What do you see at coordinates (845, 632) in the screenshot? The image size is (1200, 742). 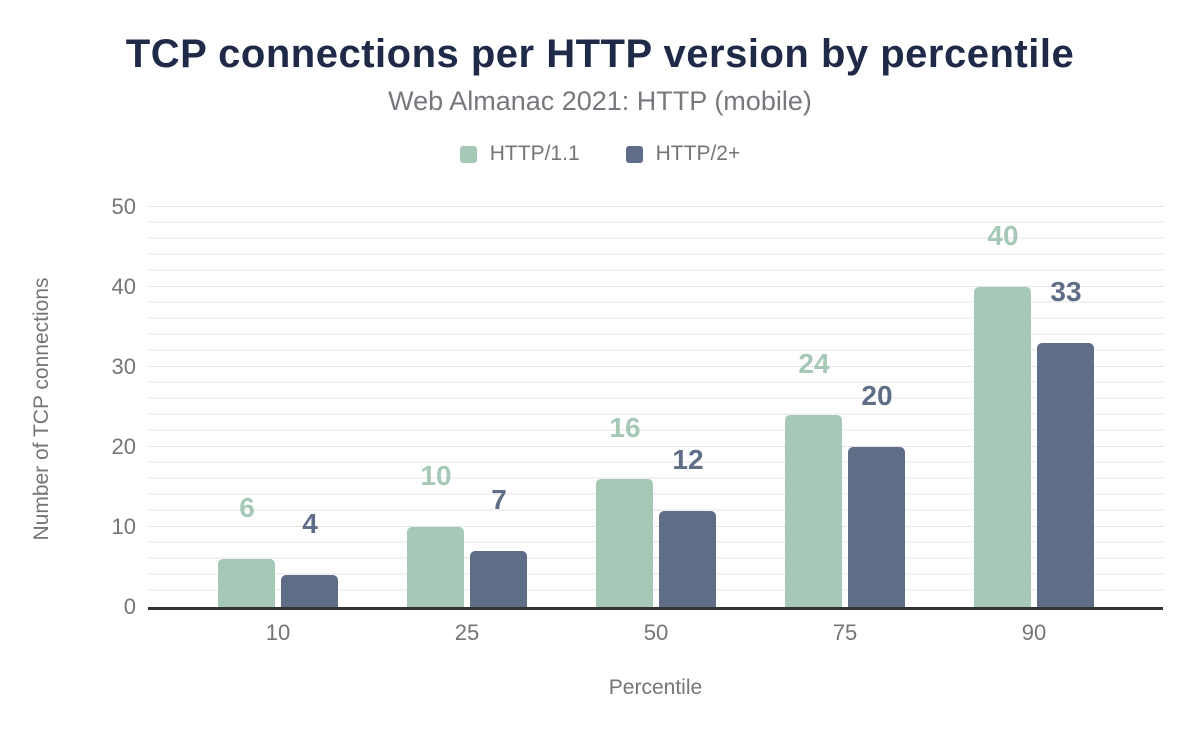 I see `x-tick-label: 75` at bounding box center [845, 632].